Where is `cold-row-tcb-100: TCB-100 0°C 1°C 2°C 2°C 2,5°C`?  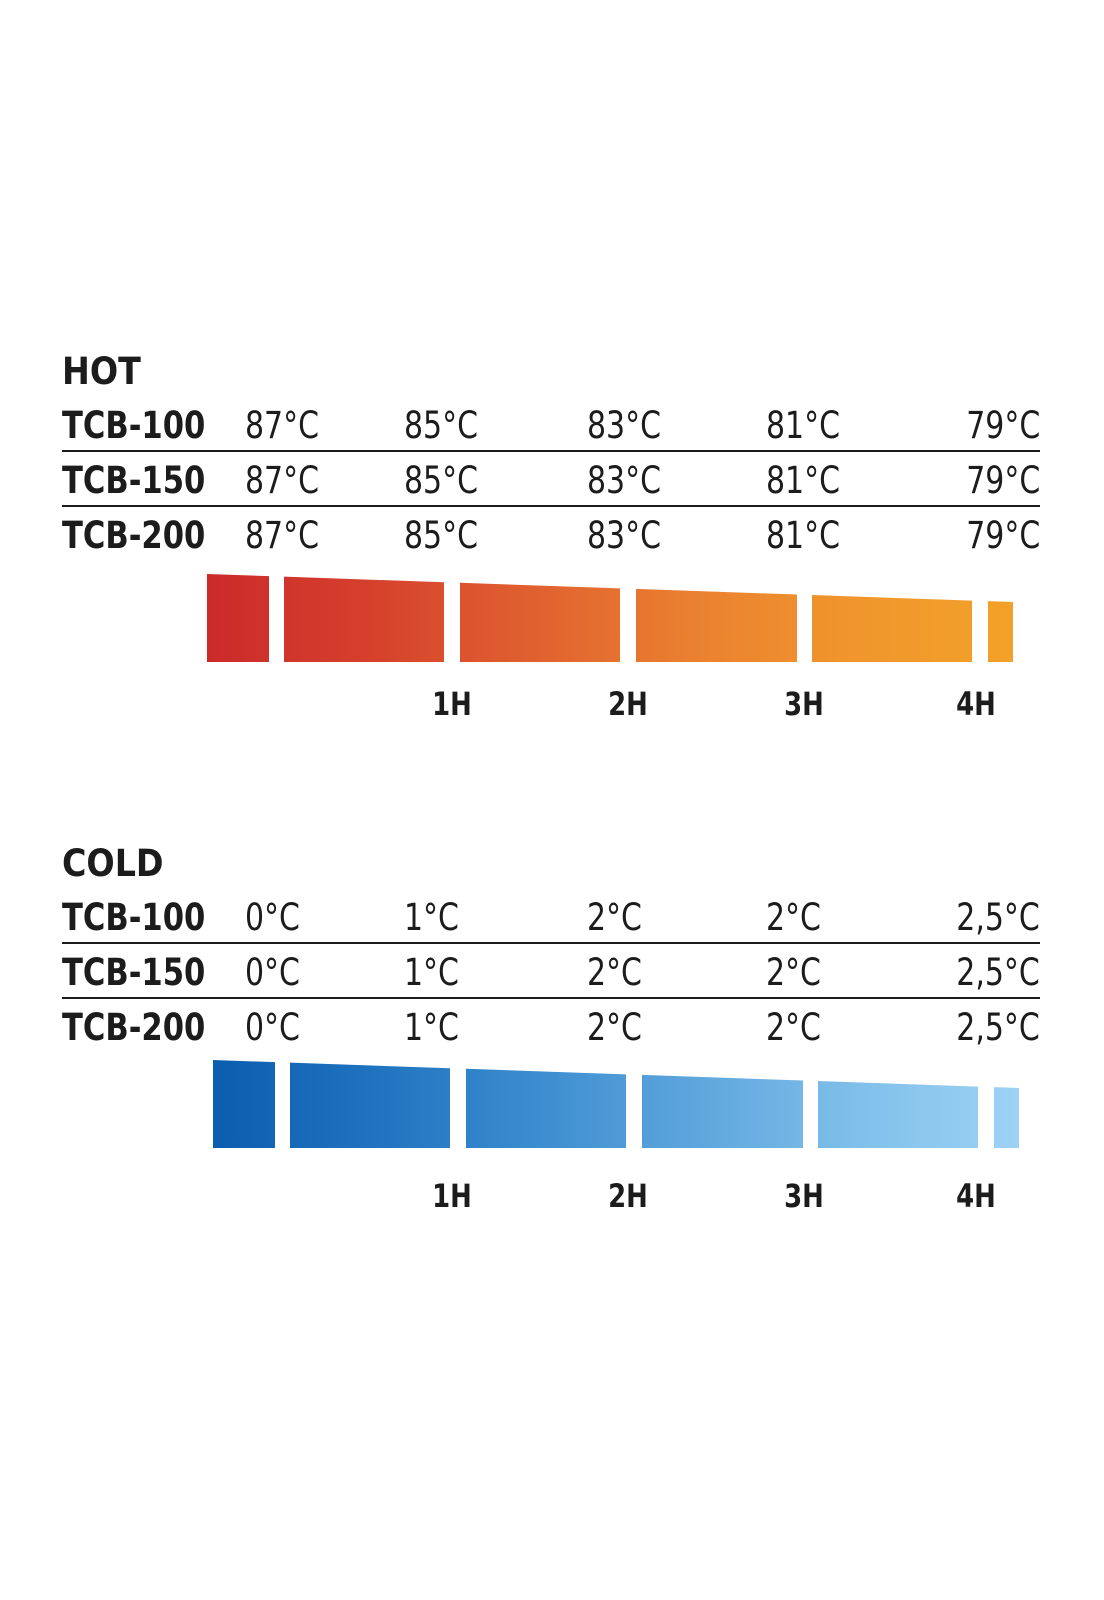 cold-row-tcb-100: TCB-100 0°C 1°C 2°C 2°C 2,5°C is located at coordinates (551, 917).